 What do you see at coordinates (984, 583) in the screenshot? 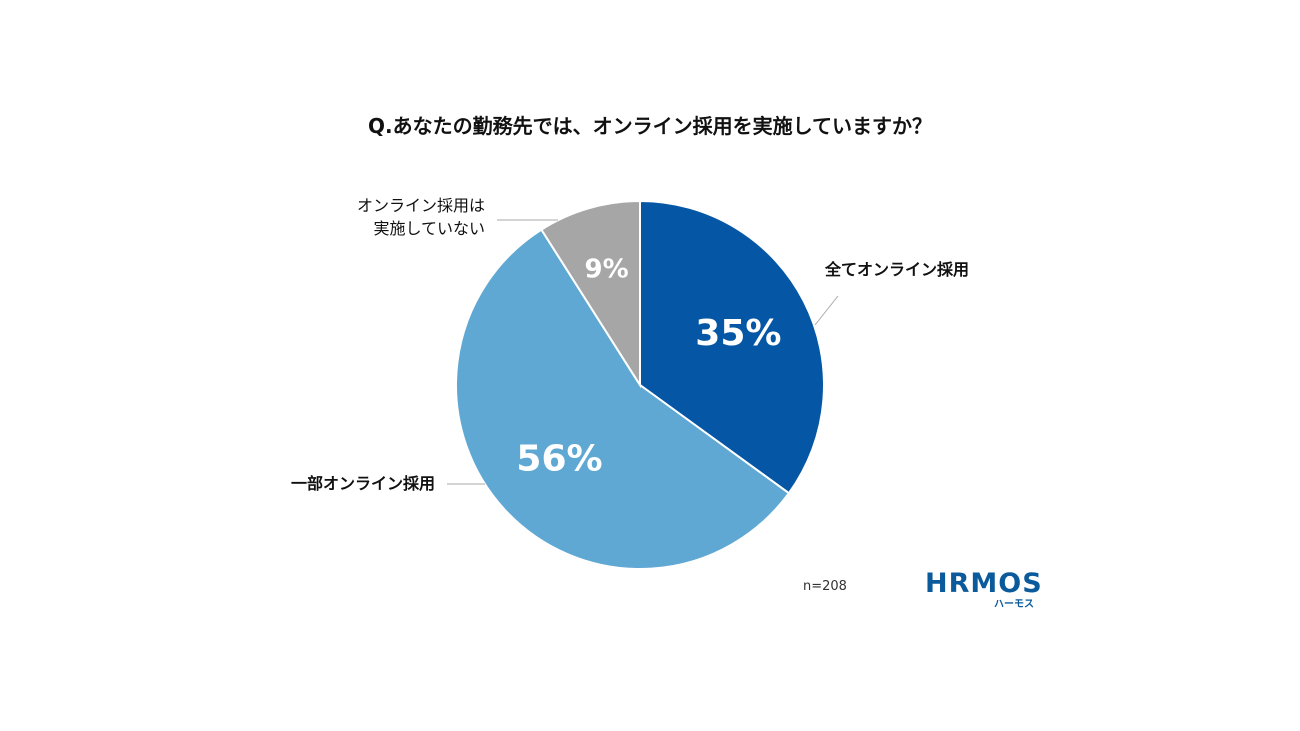
I see `logo: HRMOS` at bounding box center [984, 583].